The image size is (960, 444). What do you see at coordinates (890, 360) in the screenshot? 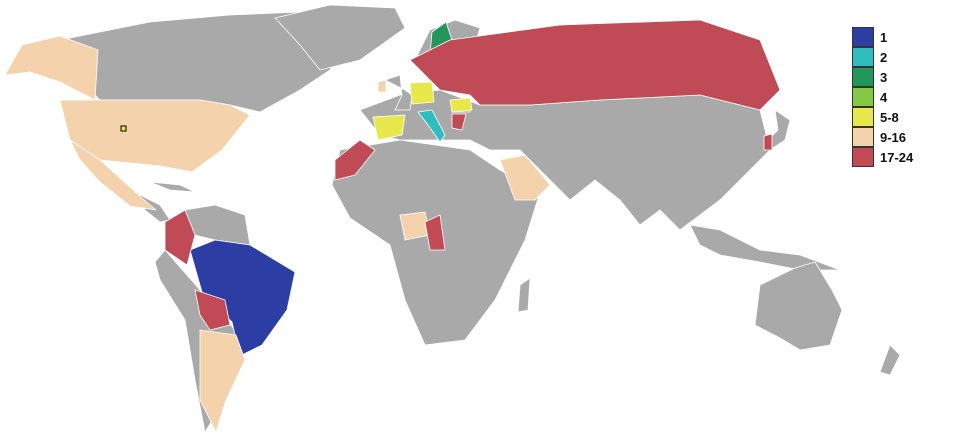
I see `new-zealand` at bounding box center [890, 360].